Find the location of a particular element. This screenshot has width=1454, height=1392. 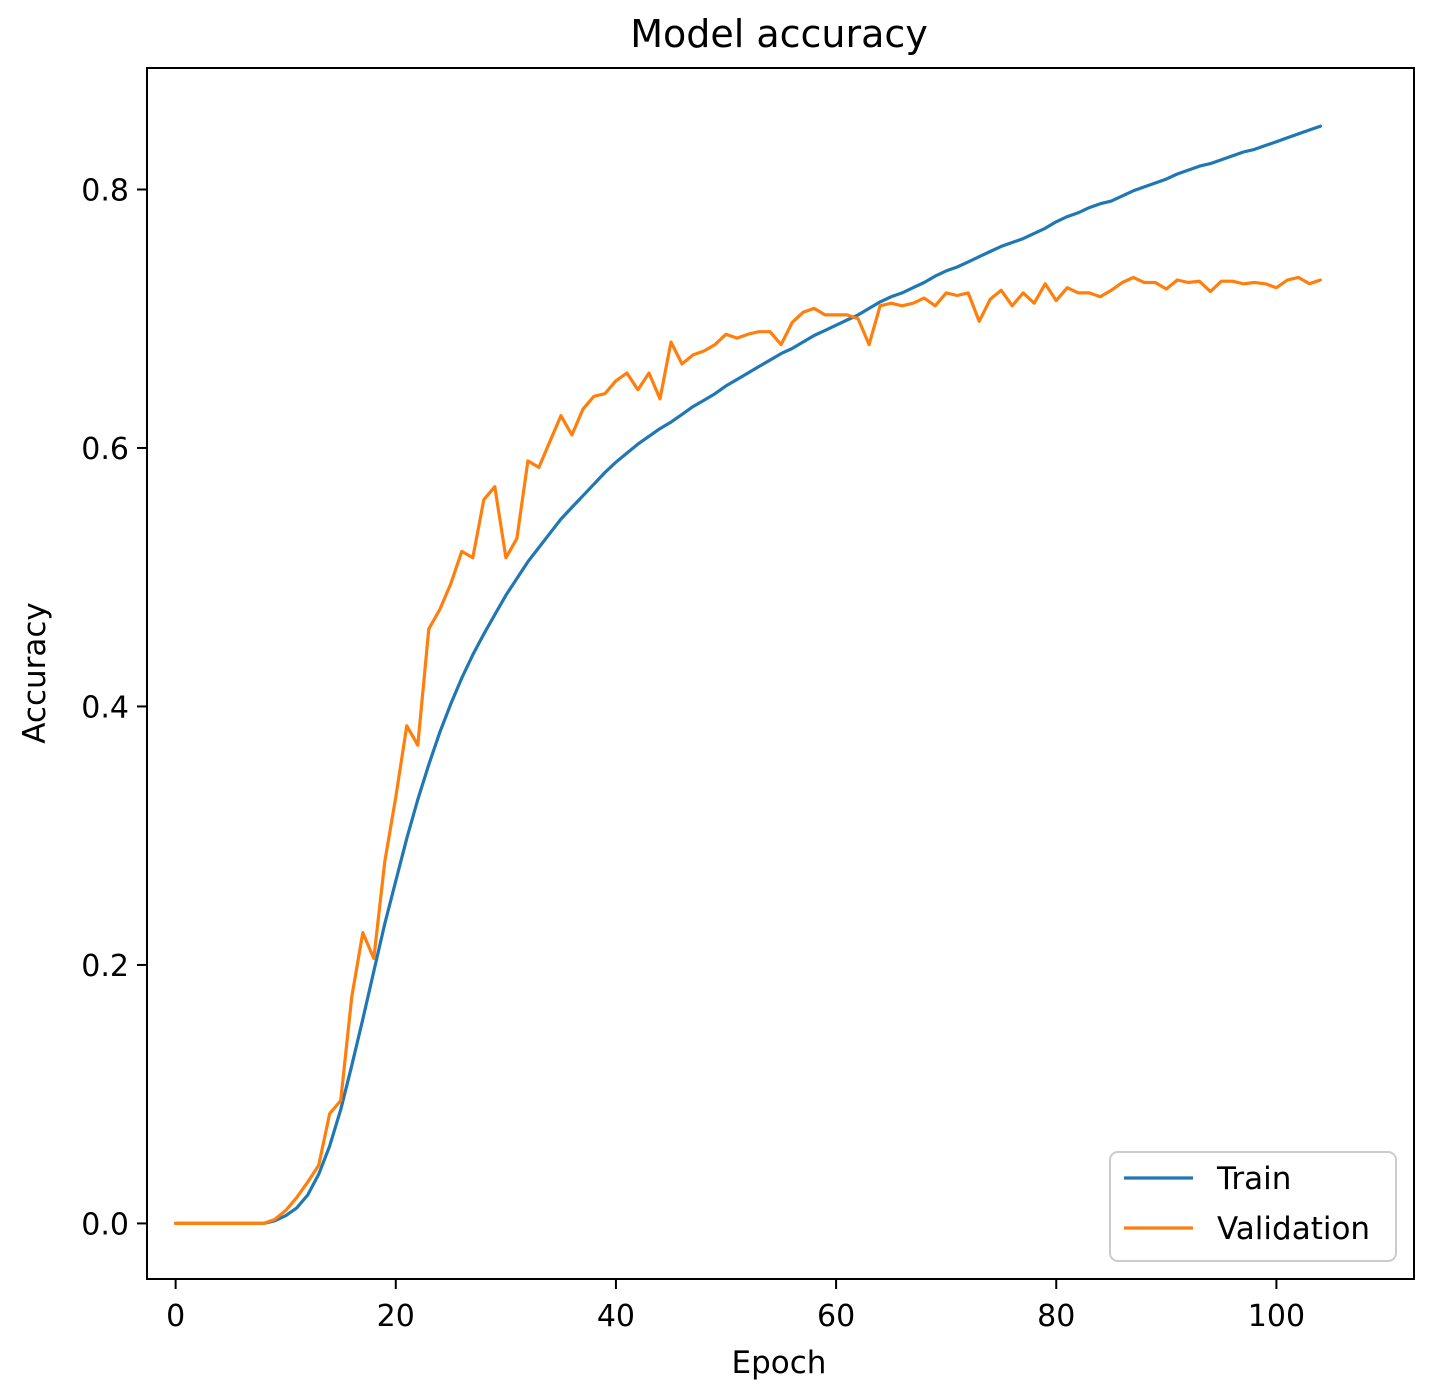

chart-title: Model accuracy is located at coordinates (779, 34).